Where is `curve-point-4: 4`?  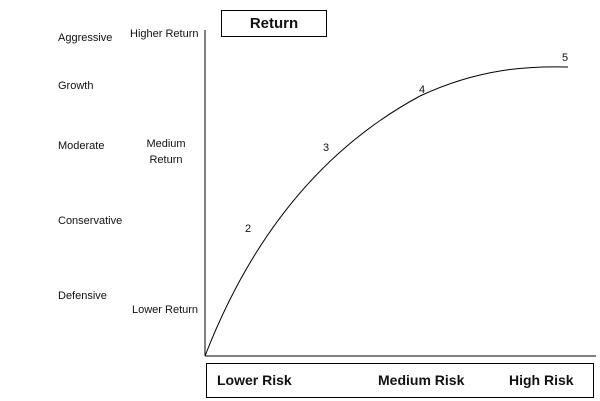 curve-point-4: 4 is located at coordinates (422, 90).